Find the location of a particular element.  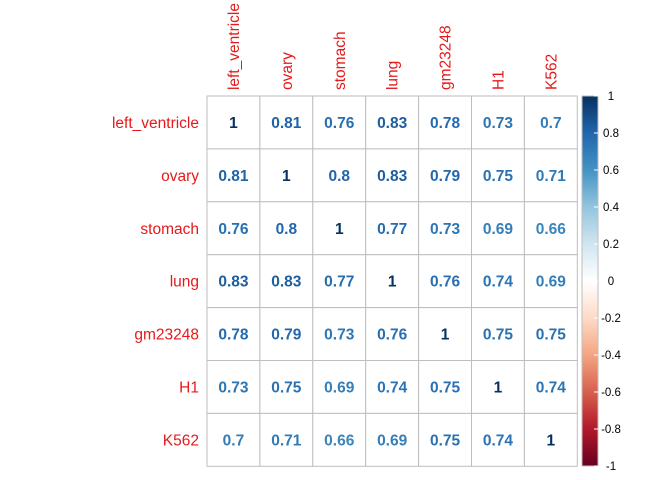

row-label: H1 is located at coordinates (189, 387).